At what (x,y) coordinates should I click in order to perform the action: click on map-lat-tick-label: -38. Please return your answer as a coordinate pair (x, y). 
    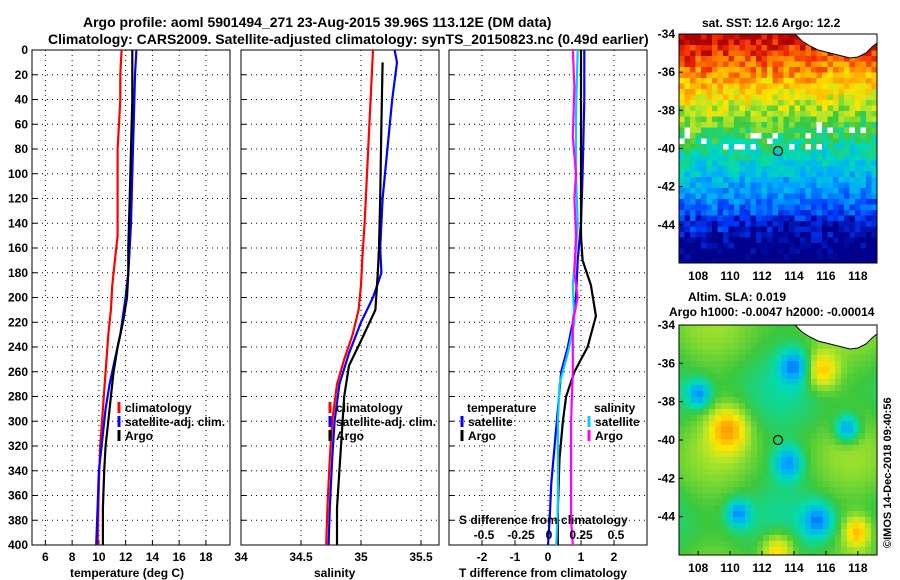
    Looking at the image, I should click on (667, 110).